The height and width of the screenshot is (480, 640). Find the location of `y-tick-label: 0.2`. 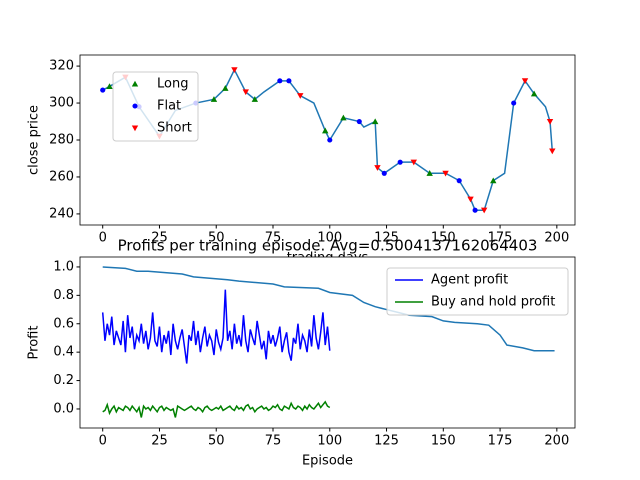

y-tick-label: 0.2 is located at coordinates (63, 380).